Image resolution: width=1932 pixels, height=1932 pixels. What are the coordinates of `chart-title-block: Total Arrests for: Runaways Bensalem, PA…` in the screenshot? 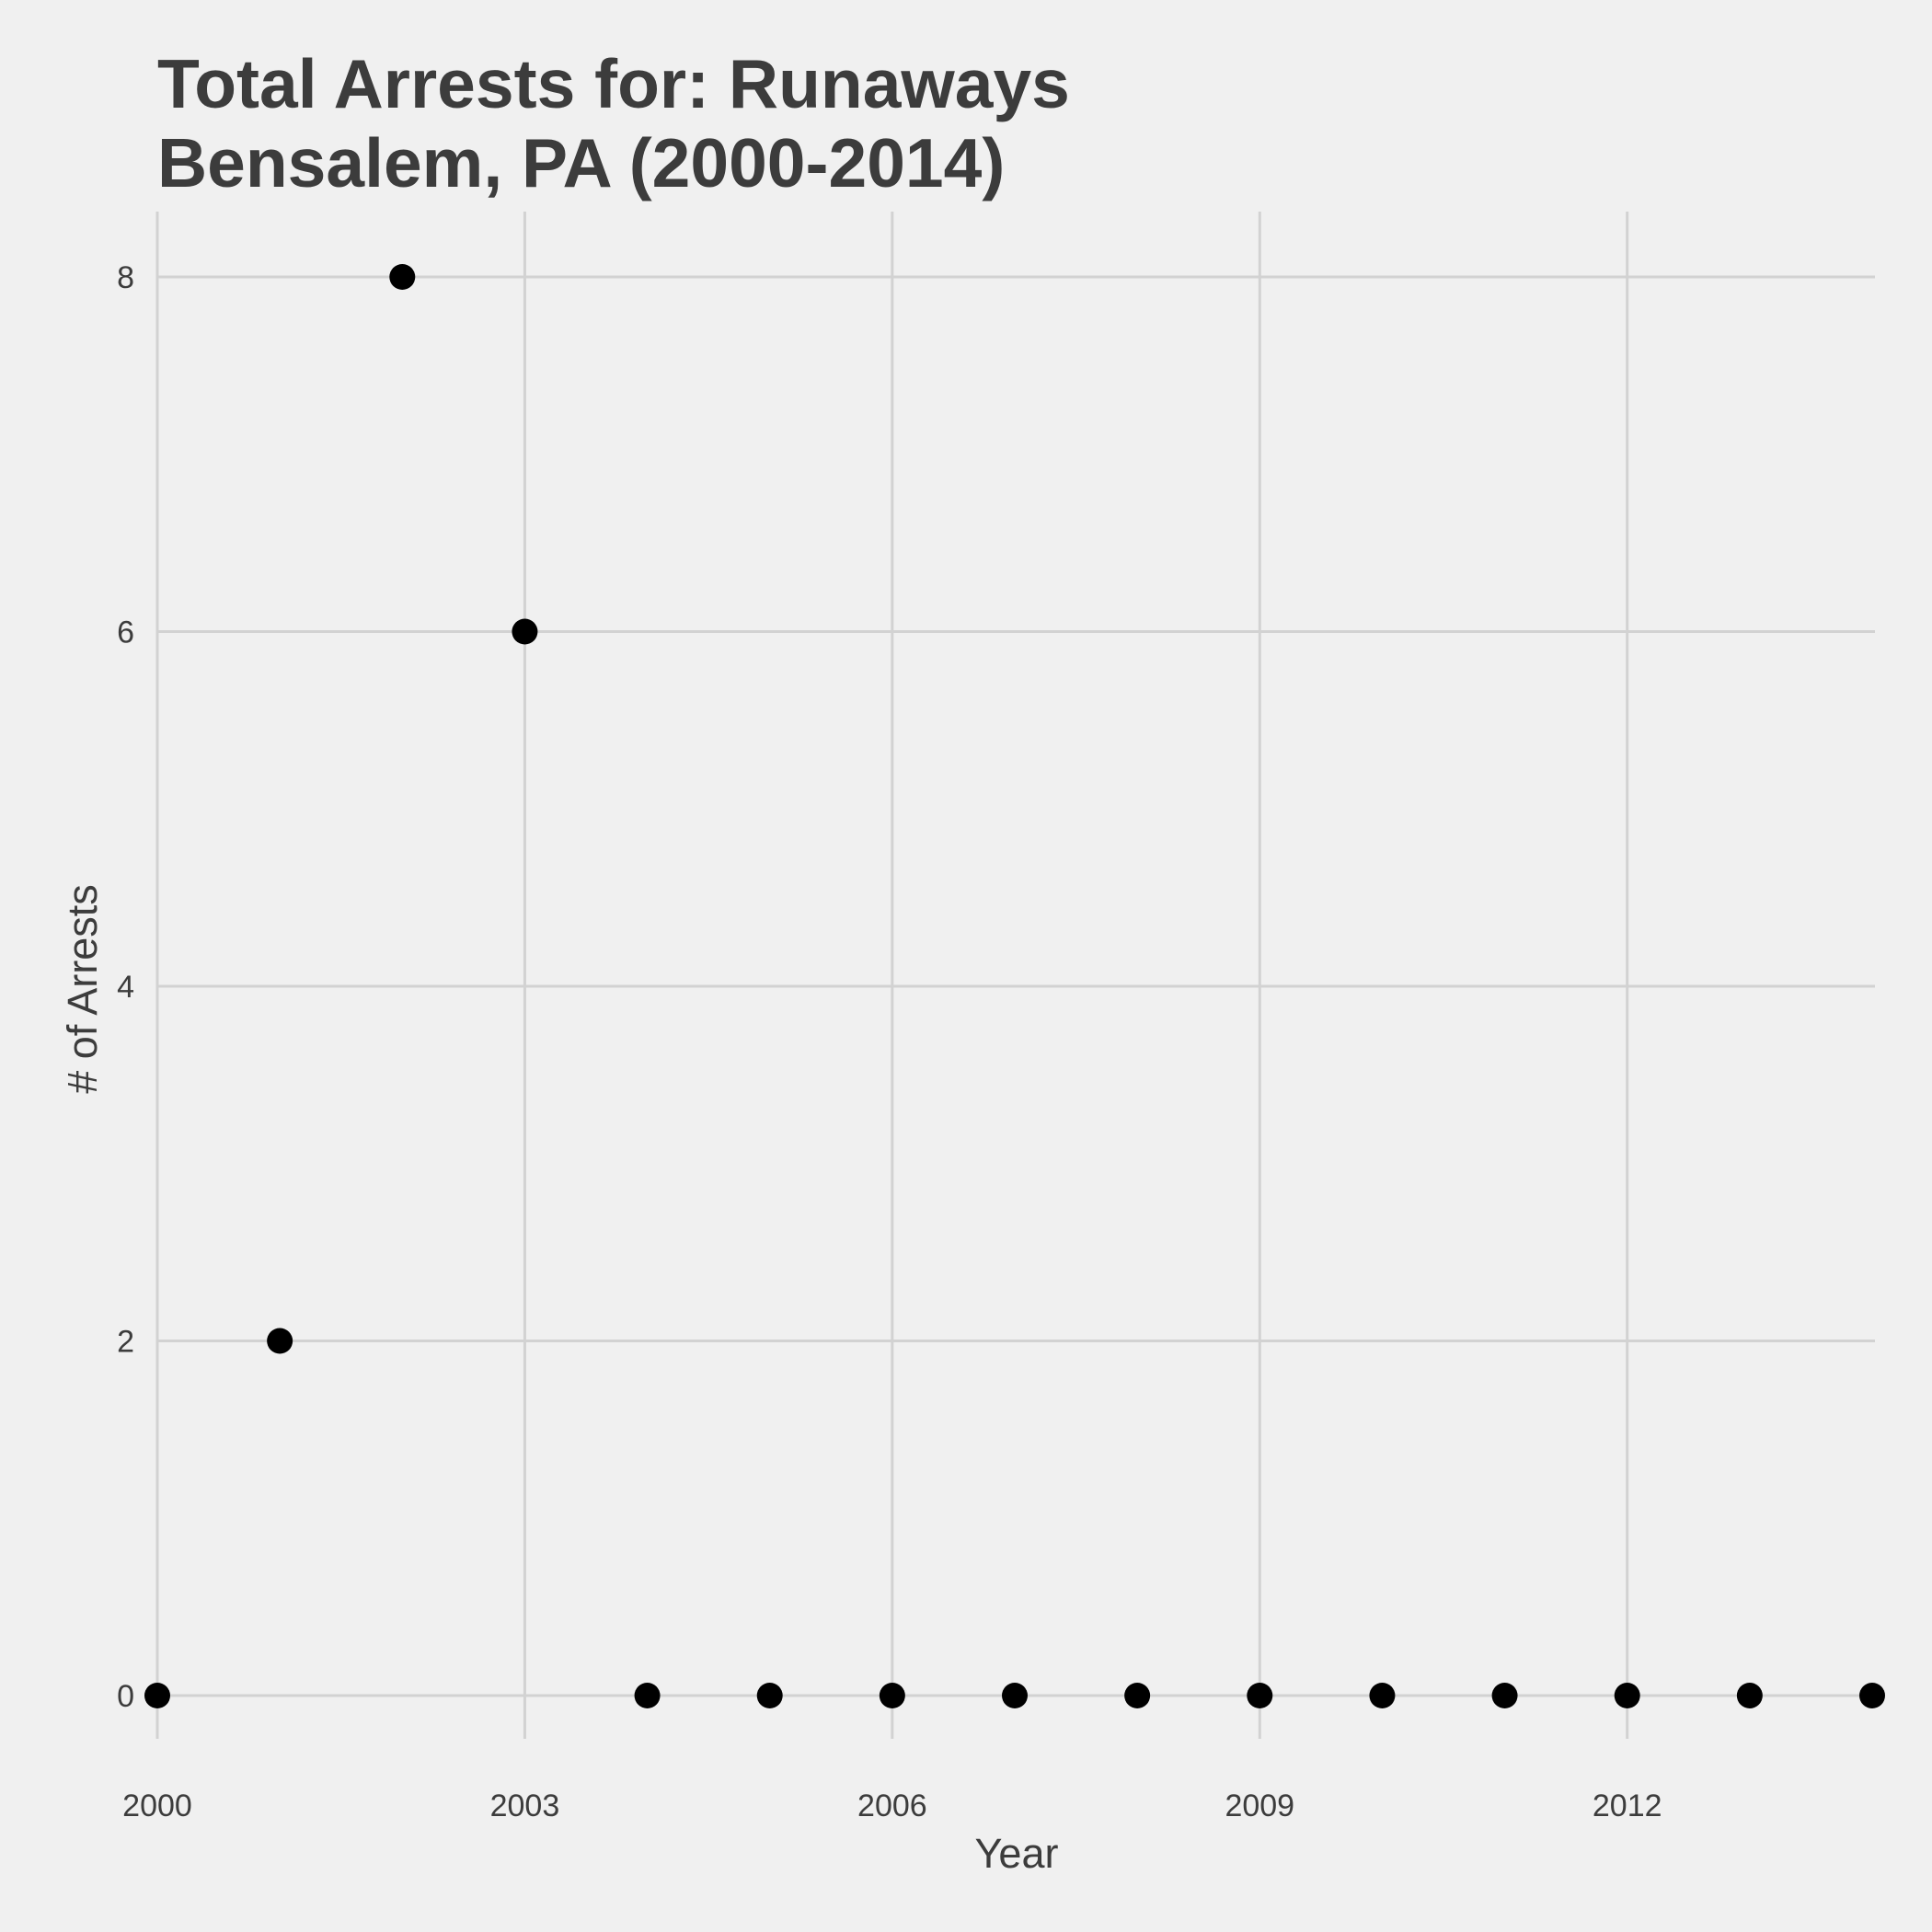 It's located at (613, 123).